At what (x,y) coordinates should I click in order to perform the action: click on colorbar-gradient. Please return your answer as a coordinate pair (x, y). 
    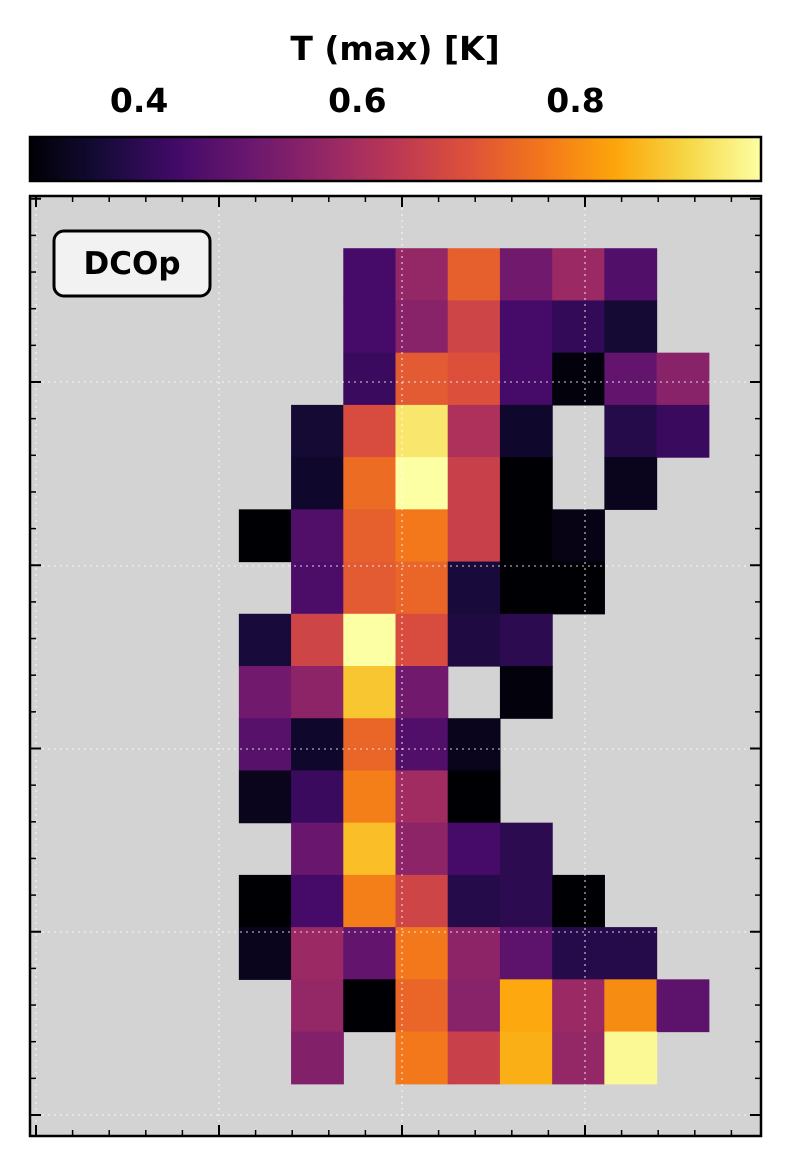
    Looking at the image, I should click on (395, 159).